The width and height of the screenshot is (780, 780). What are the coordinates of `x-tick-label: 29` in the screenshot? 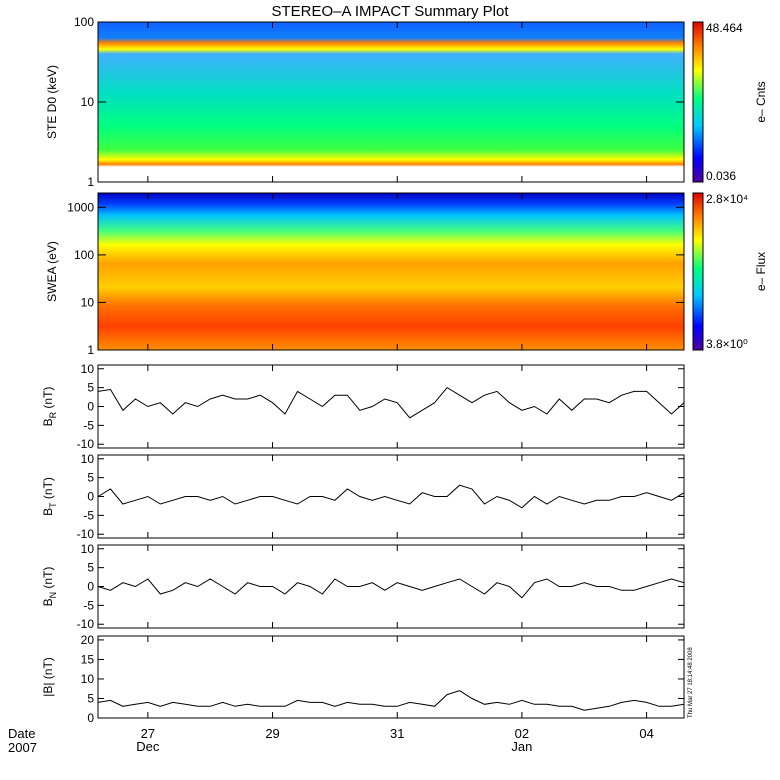 It's located at (272, 733).